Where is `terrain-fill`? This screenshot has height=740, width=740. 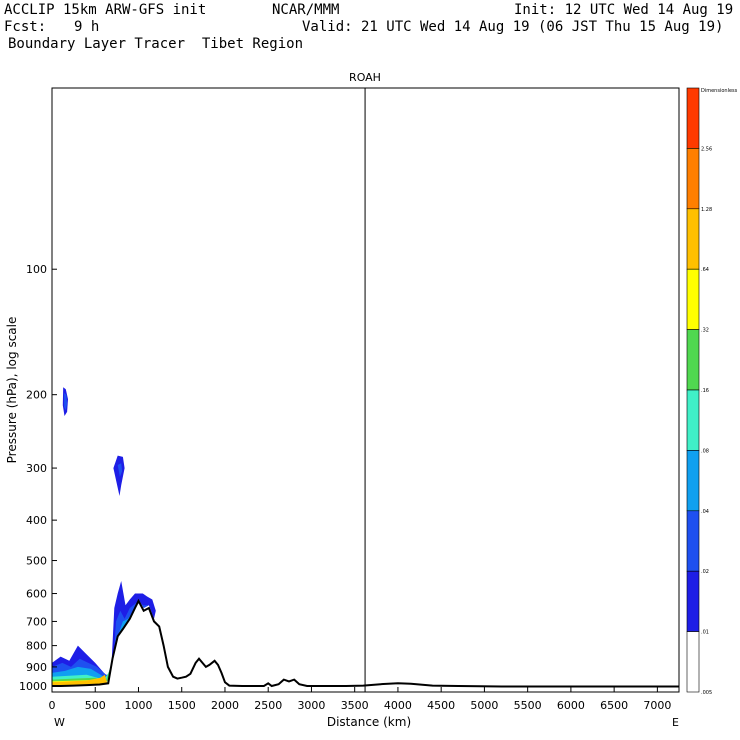 terrain-fill is located at coordinates (365, 646).